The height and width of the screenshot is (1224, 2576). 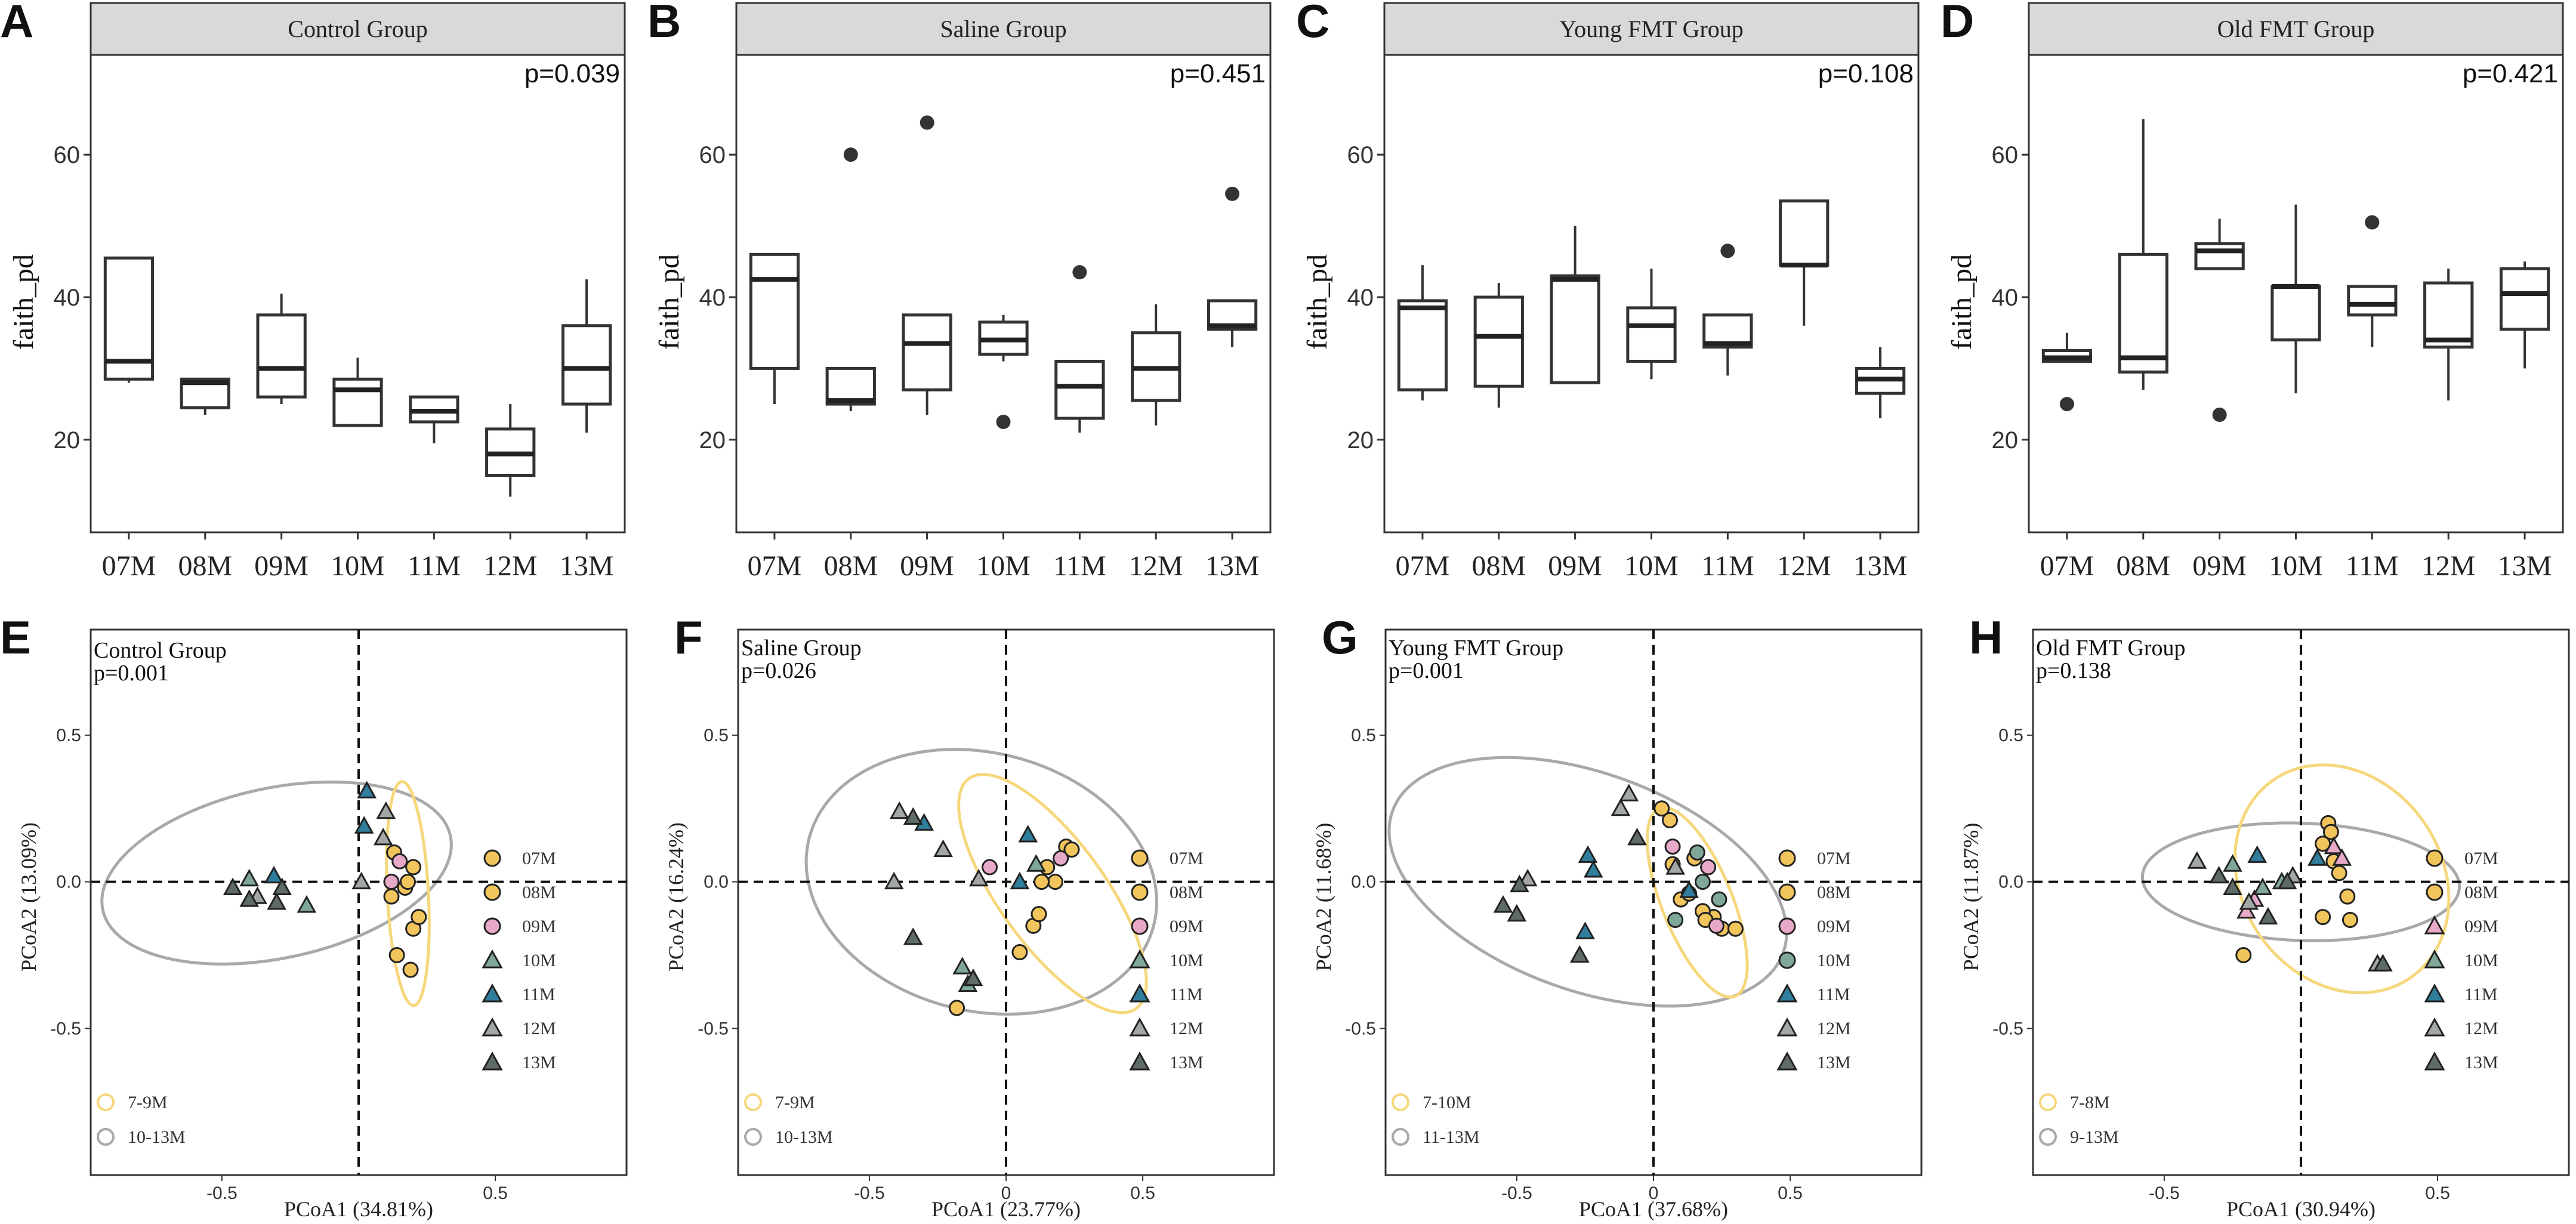 I want to click on panel-letter-h: H, so click(x=1986, y=638).